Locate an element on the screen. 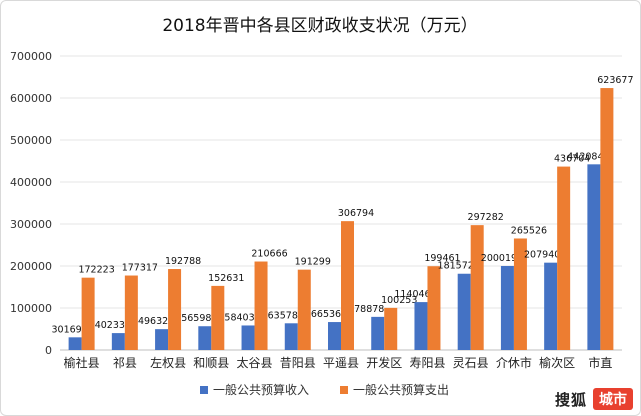  data-label: 306794 is located at coordinates (356, 213).